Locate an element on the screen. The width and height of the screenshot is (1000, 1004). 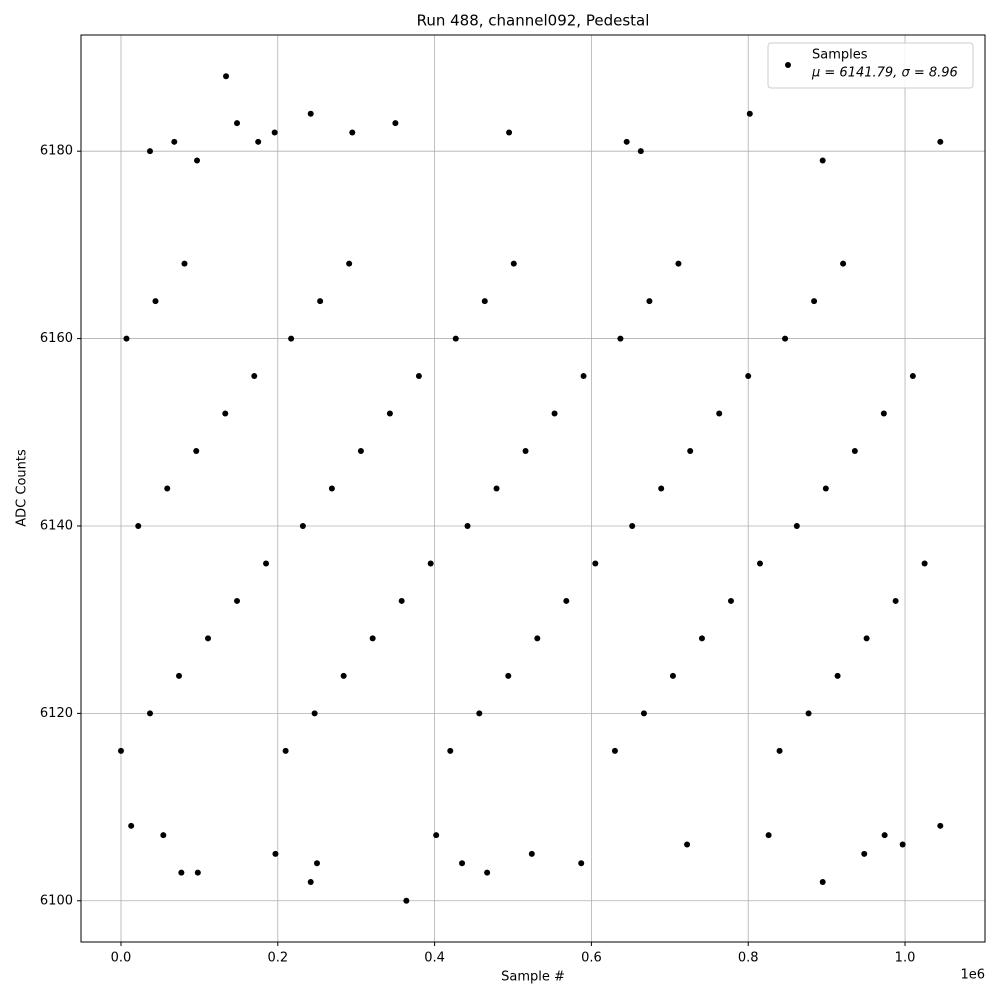
legend-box is located at coordinates (870, 65).